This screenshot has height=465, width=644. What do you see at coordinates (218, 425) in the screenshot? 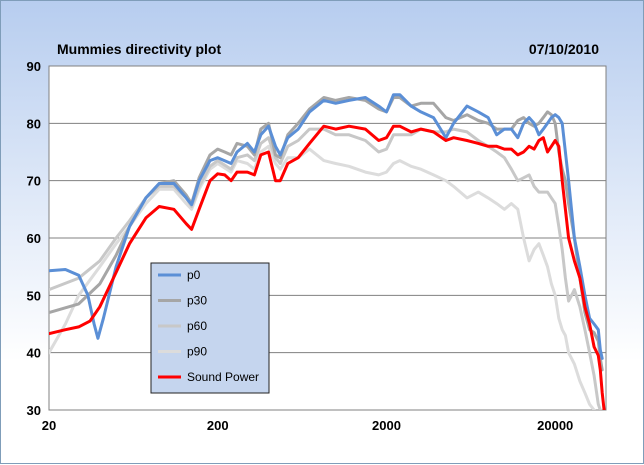
I see `x-tick-label-200: 200` at bounding box center [218, 425].